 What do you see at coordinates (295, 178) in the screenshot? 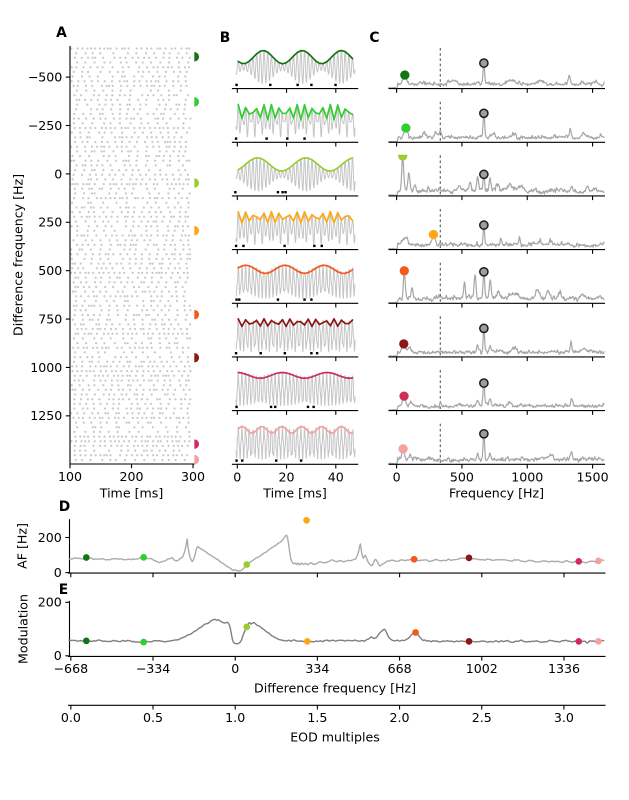
I see `waveform-row` at bounding box center [295, 178].